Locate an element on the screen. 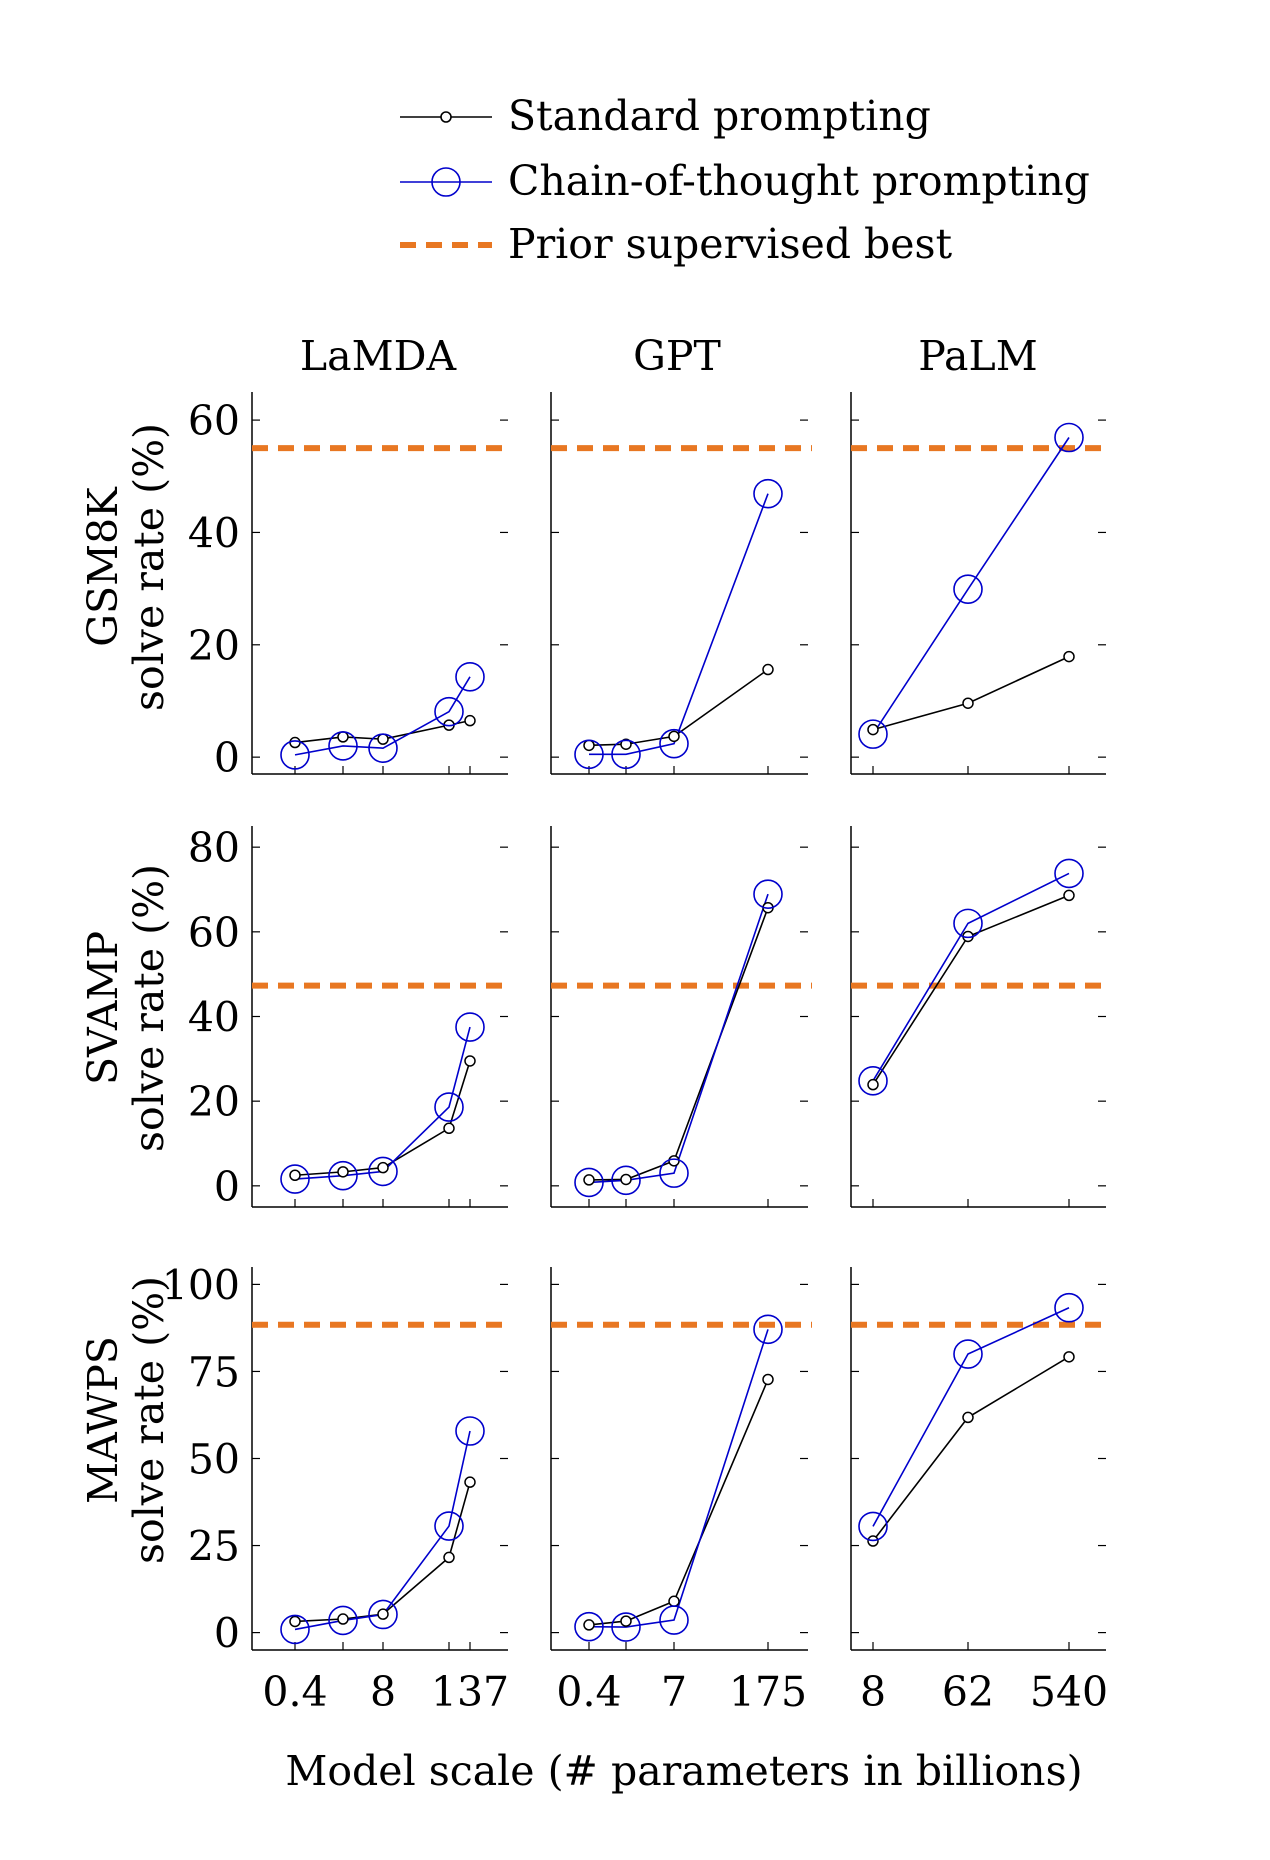 Image resolution: width=1270 pixels, height=1860 pixels. standard-point-gpt-svamp is located at coordinates (589, 1180).